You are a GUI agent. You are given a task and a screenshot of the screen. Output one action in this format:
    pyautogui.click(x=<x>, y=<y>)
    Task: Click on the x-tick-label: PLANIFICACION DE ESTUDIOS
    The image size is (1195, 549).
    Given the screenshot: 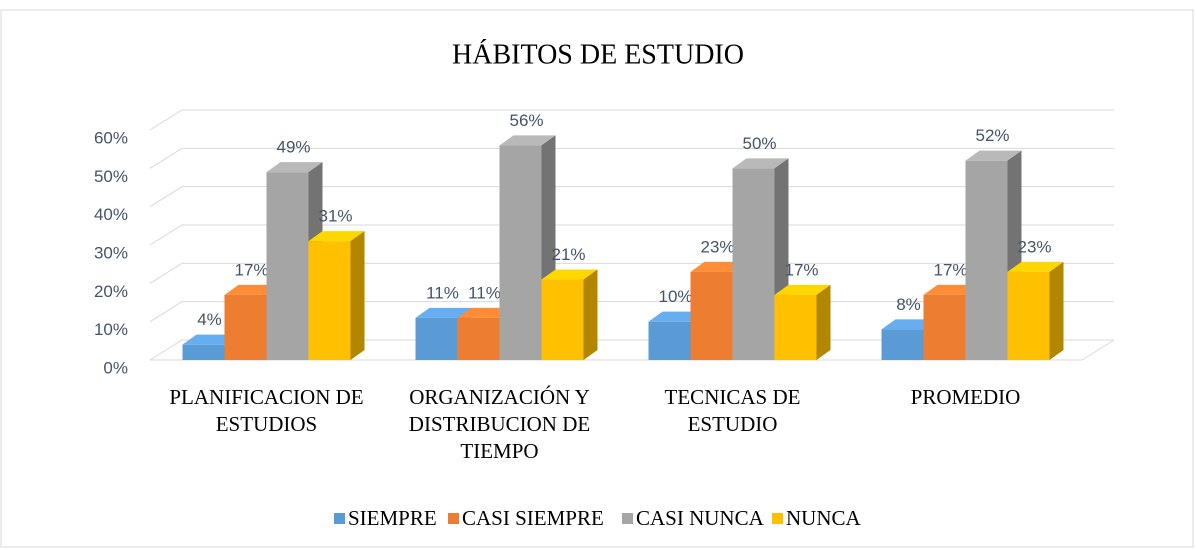 What is the action you would take?
    pyautogui.click(x=266, y=410)
    